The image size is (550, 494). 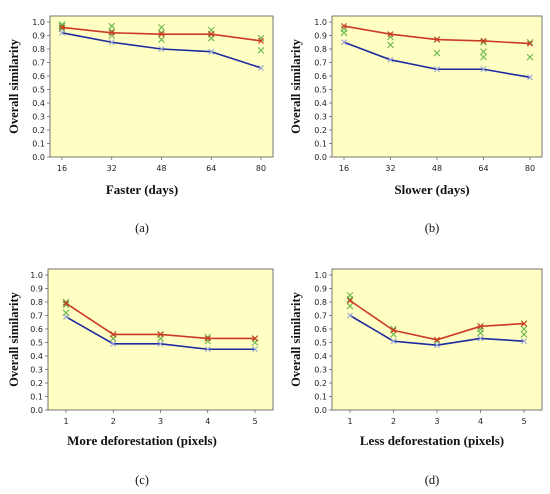 I want to click on y-tick-label: 0.9, so click(x=36, y=289).